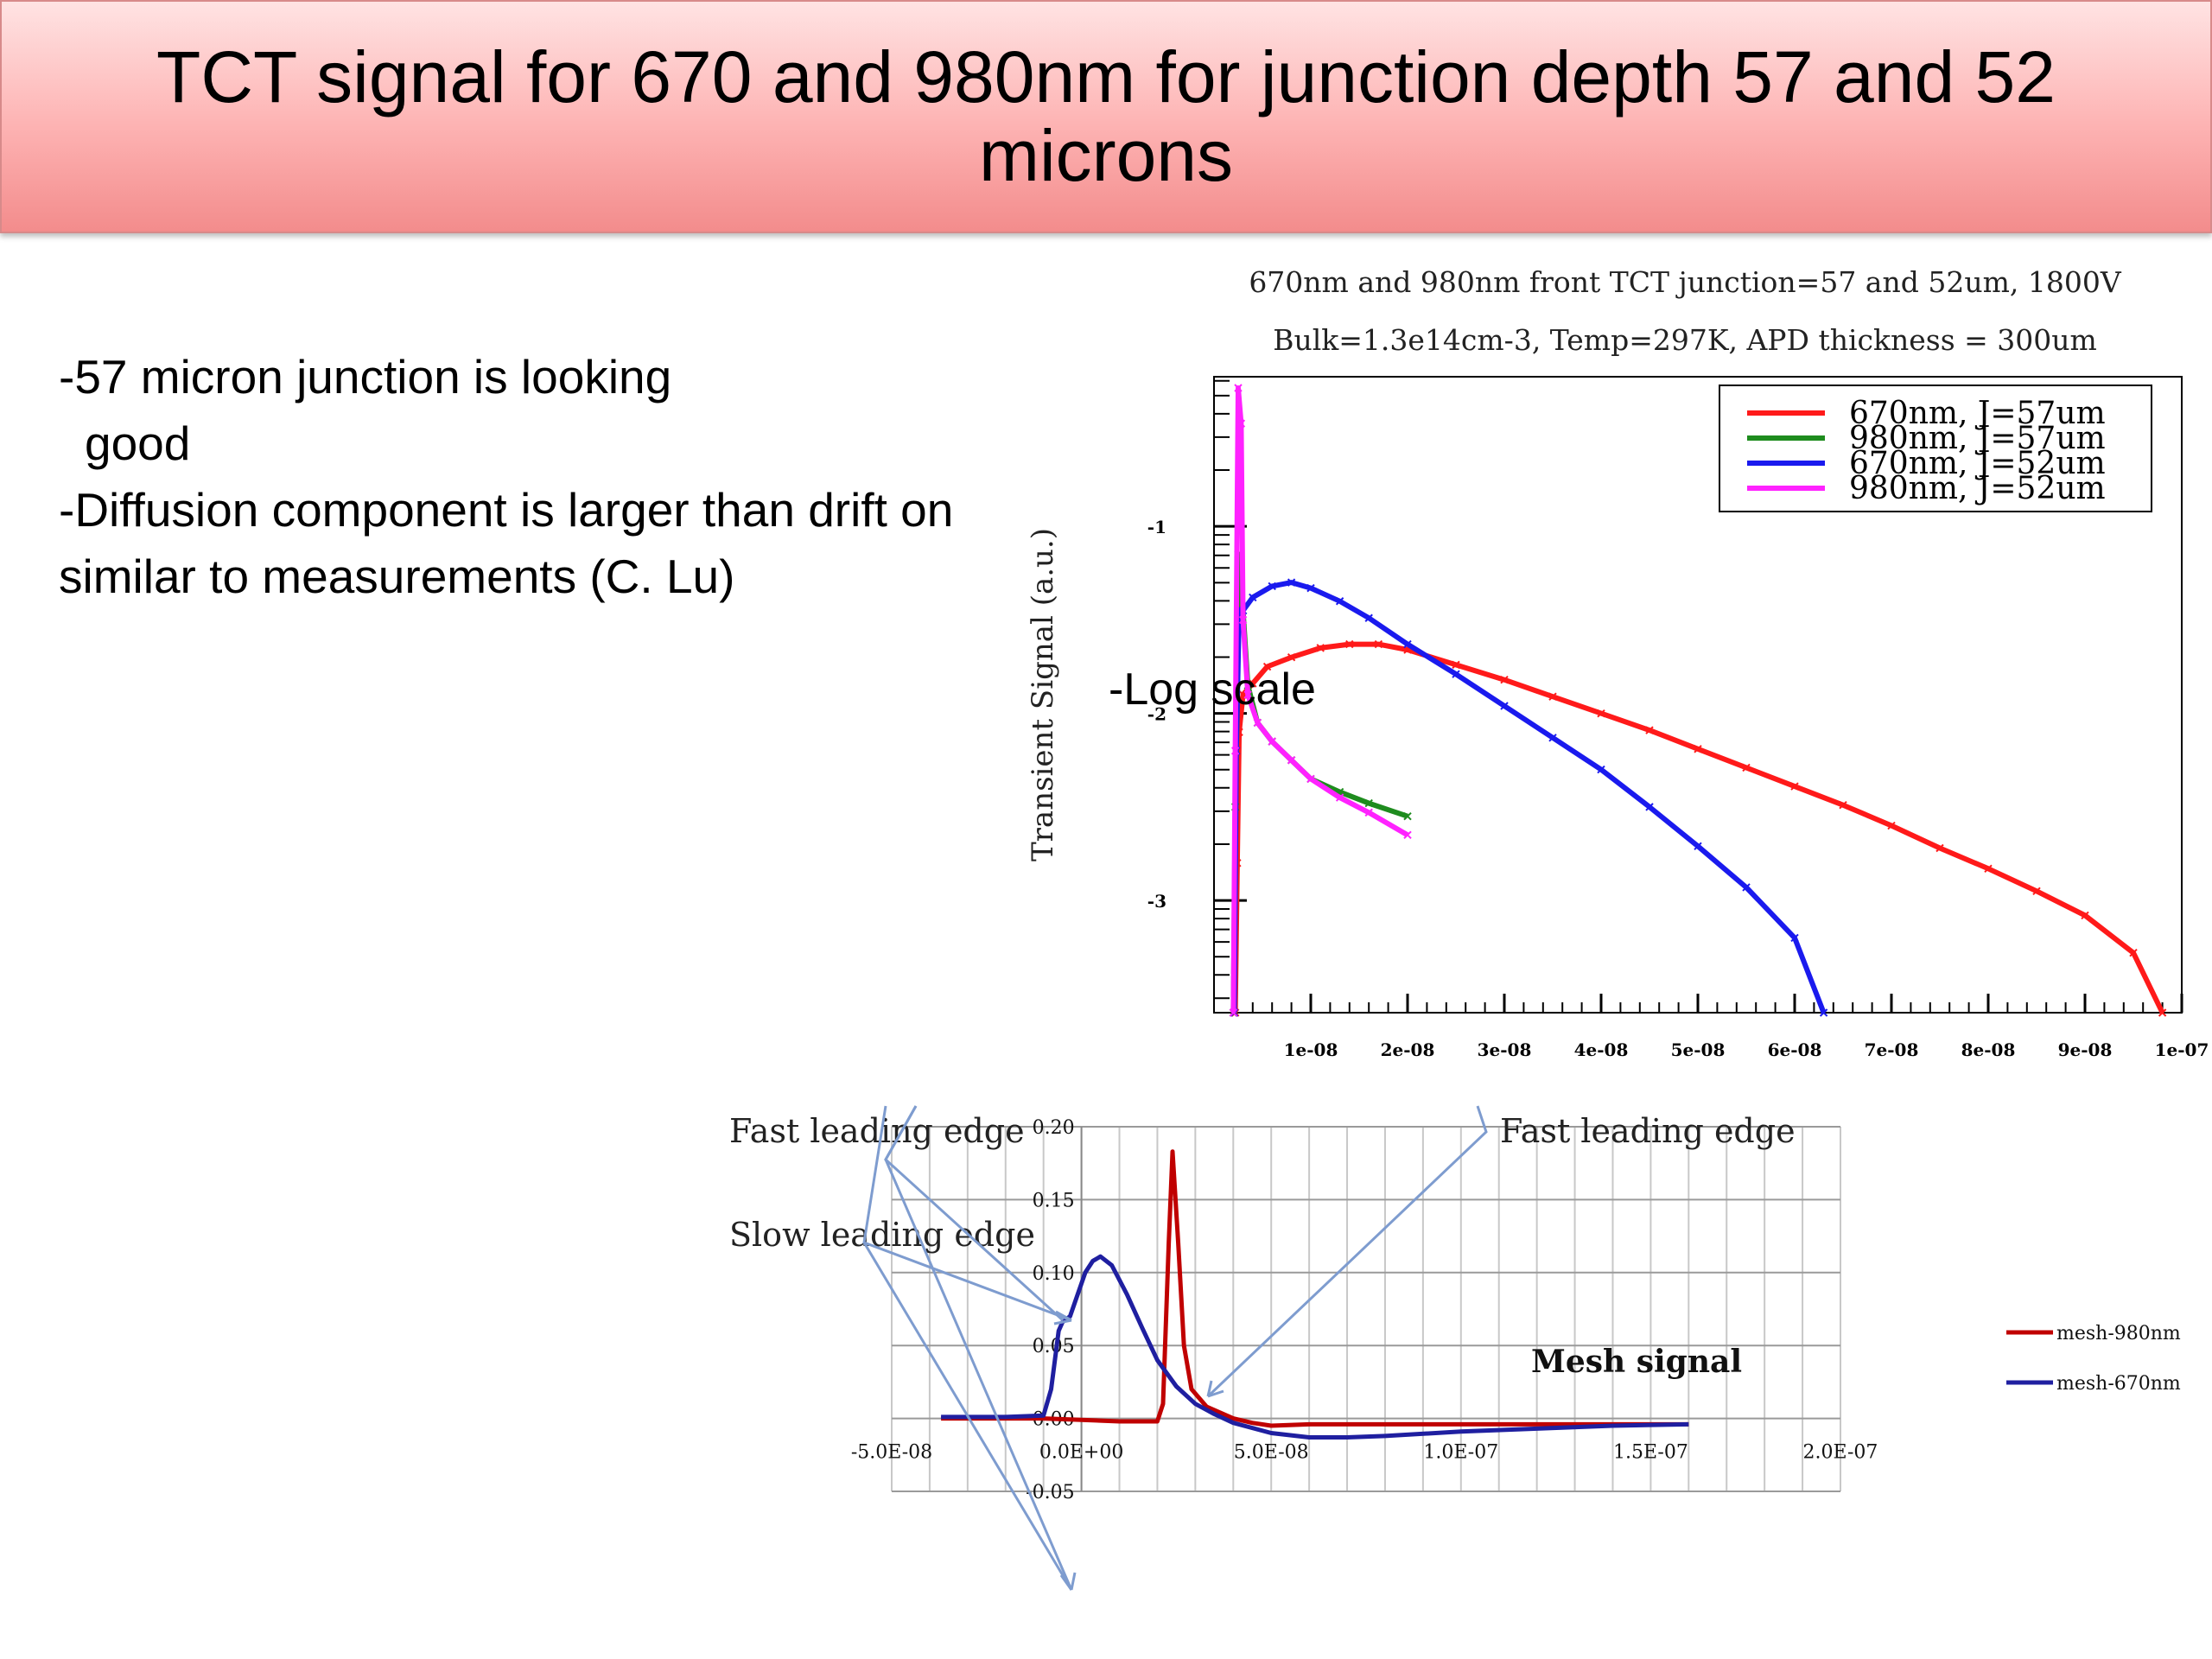 This screenshot has height=1659, width=2212. What do you see at coordinates (1978, 463) in the screenshot?
I see `top-legend-label: 670nm, J=52um` at bounding box center [1978, 463].